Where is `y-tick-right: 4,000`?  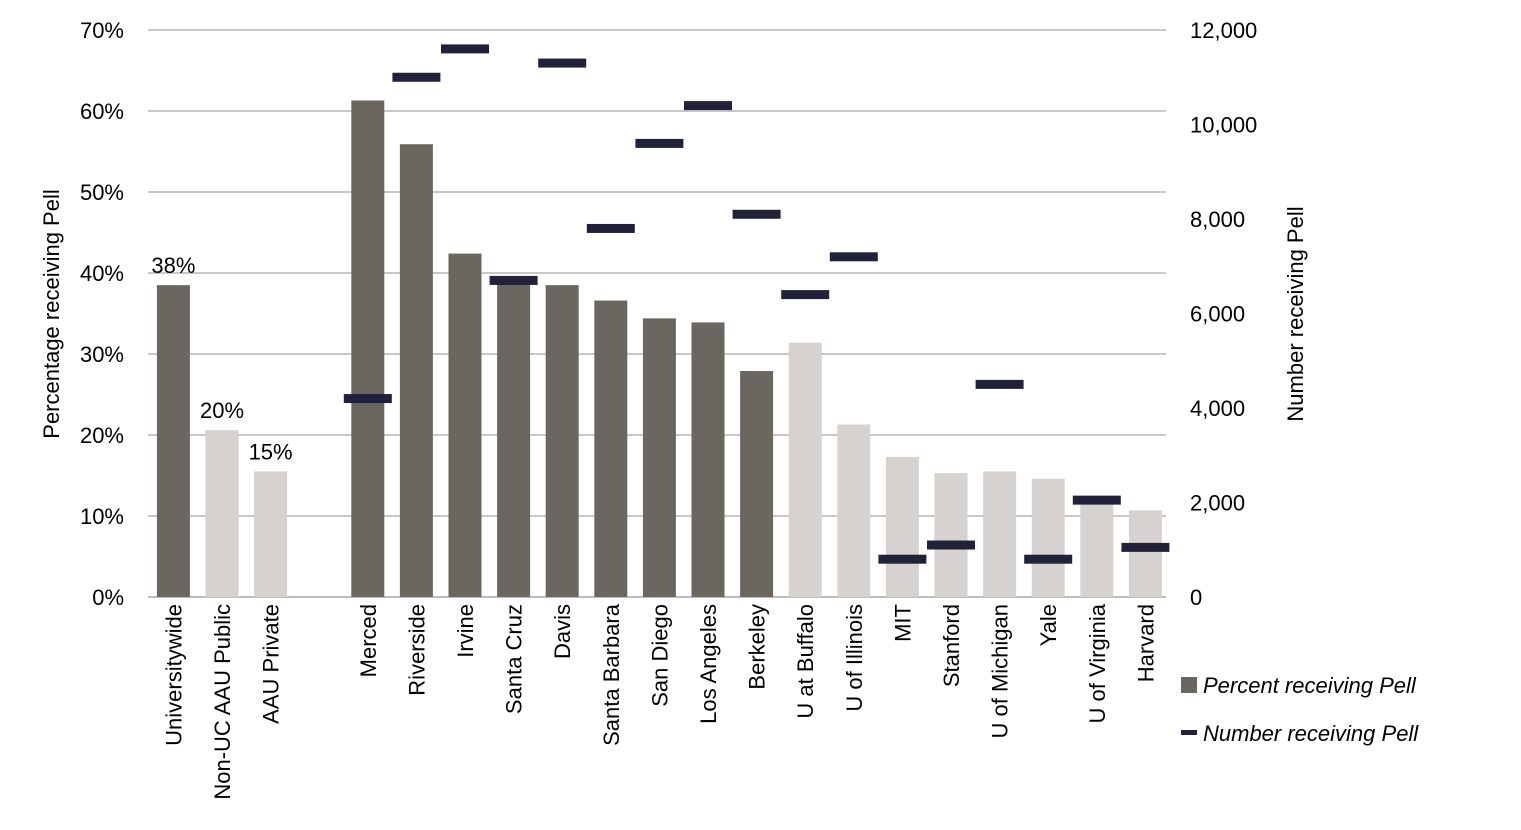 y-tick-right: 4,000 is located at coordinates (1217, 408).